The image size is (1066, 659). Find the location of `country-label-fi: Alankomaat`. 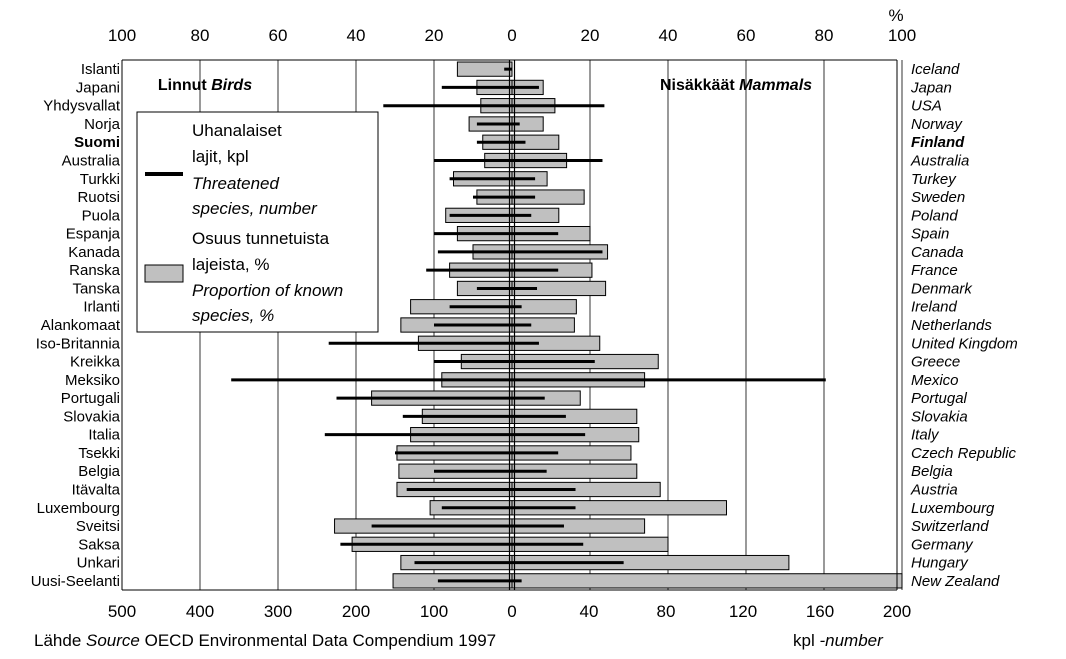

country-label-fi: Alankomaat is located at coordinates (81, 325).